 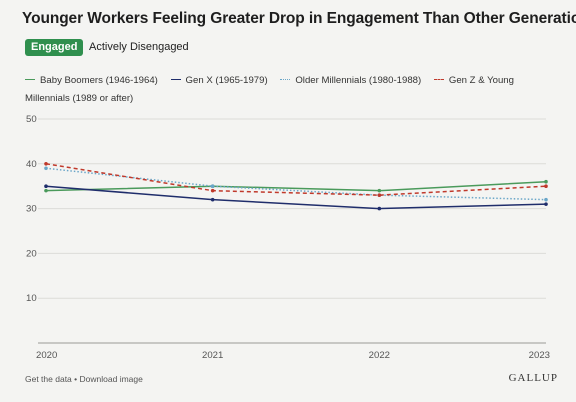 I want to click on legend-label: Gen X (1965-1979), so click(x=226, y=80).